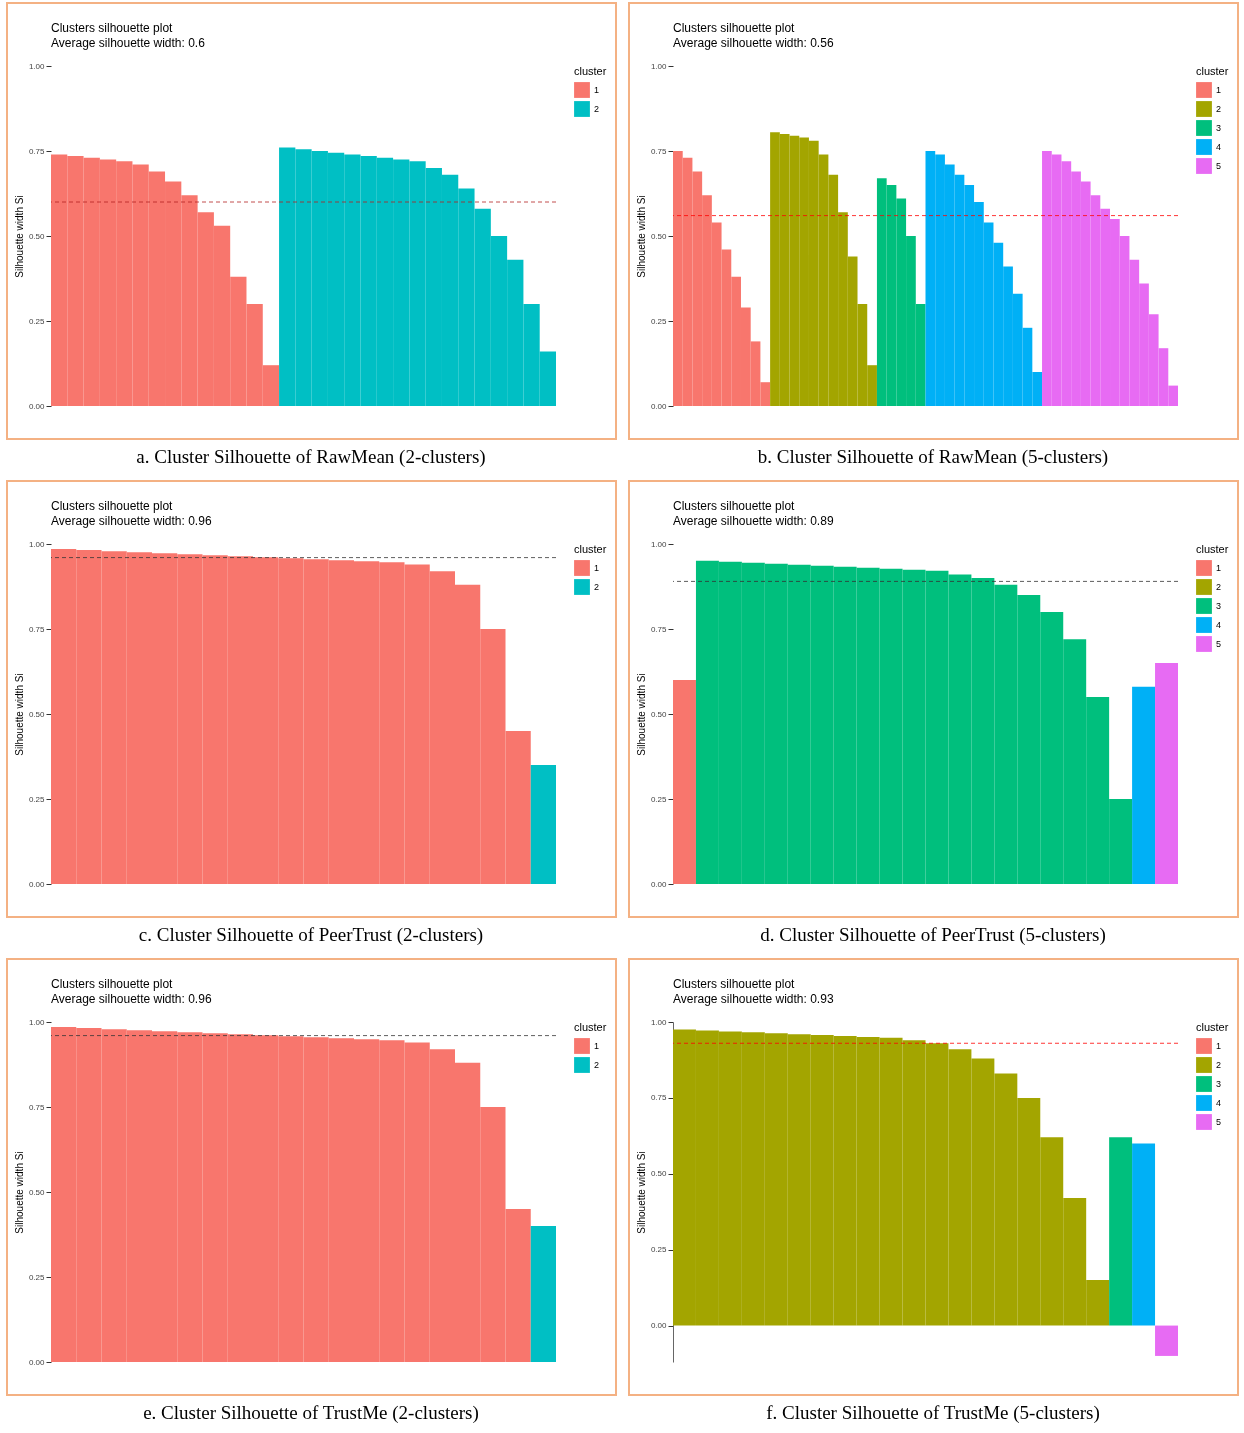 This screenshot has height=1433, width=1244. I want to click on chart-subtitle: Average silhouette width: 0.6, so click(128, 43).